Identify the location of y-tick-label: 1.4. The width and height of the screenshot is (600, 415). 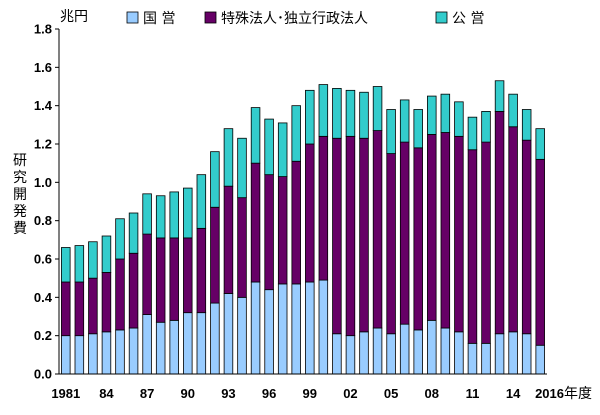
(43, 105).